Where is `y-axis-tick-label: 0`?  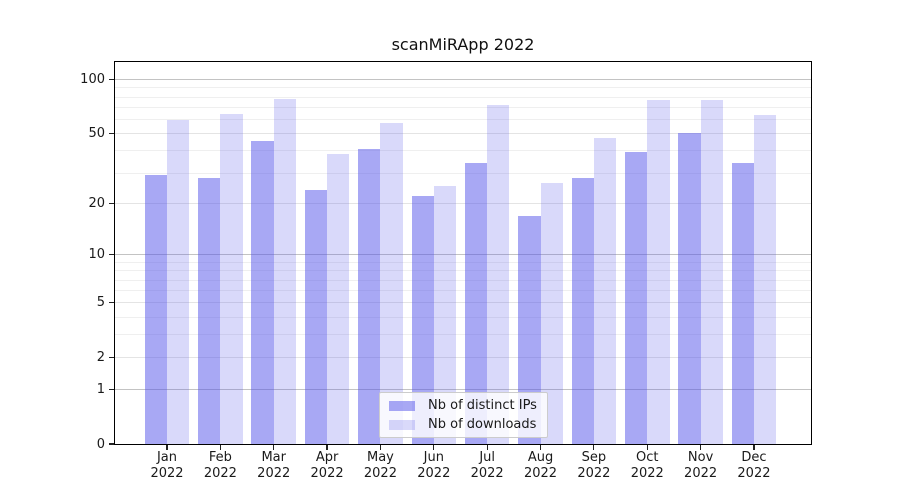 y-axis-tick-label: 0 is located at coordinates (100, 444).